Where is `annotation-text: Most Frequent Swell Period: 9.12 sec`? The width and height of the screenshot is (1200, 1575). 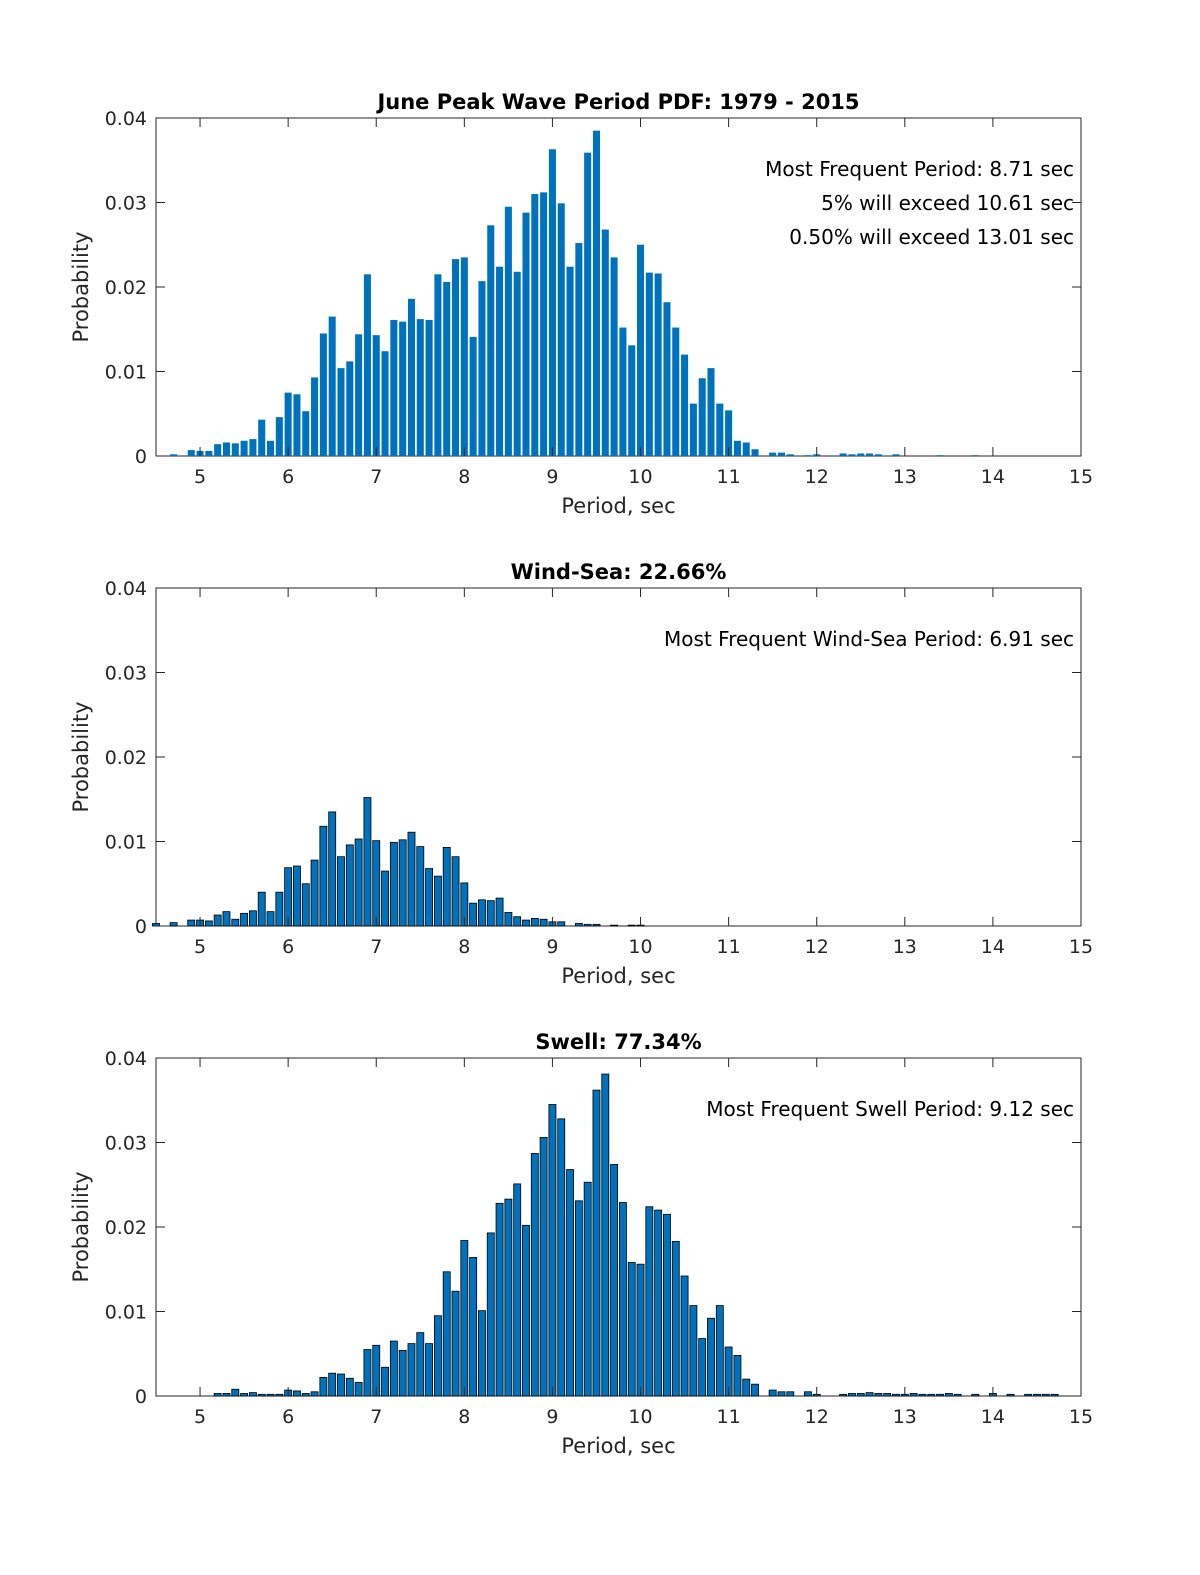 annotation-text: Most Frequent Swell Period: 9.12 sec is located at coordinates (890, 1109).